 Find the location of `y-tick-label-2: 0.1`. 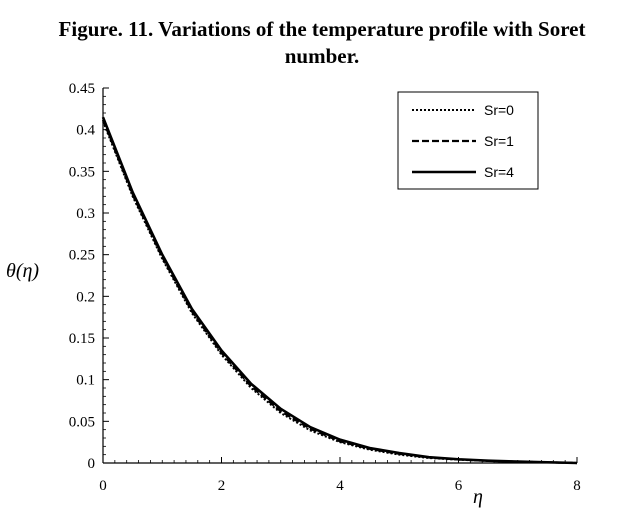

y-tick-label-2: 0.1 is located at coordinates (85, 381).